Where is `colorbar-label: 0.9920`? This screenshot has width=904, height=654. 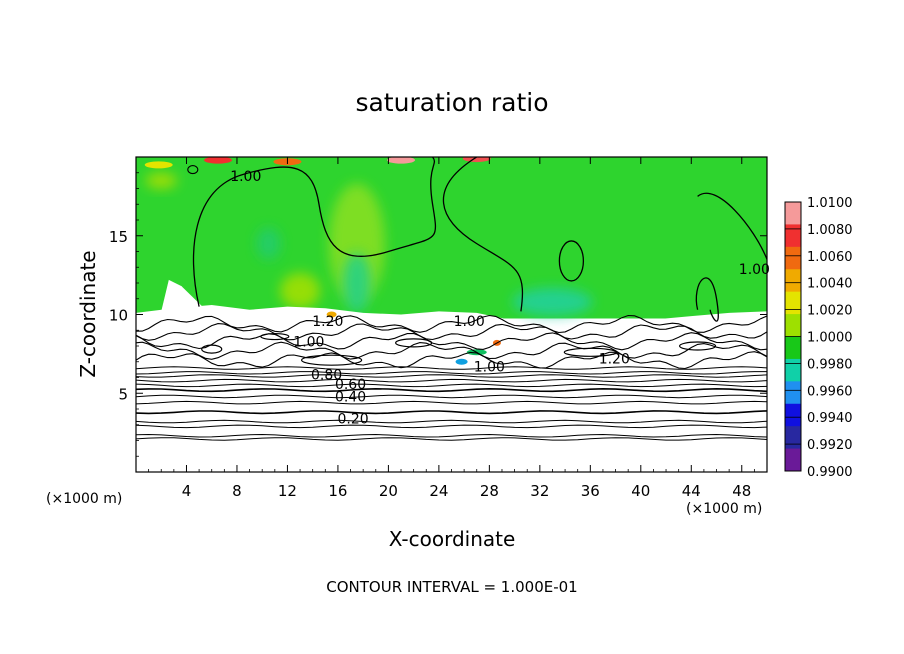
colorbar-label: 0.9920 is located at coordinates (830, 445).